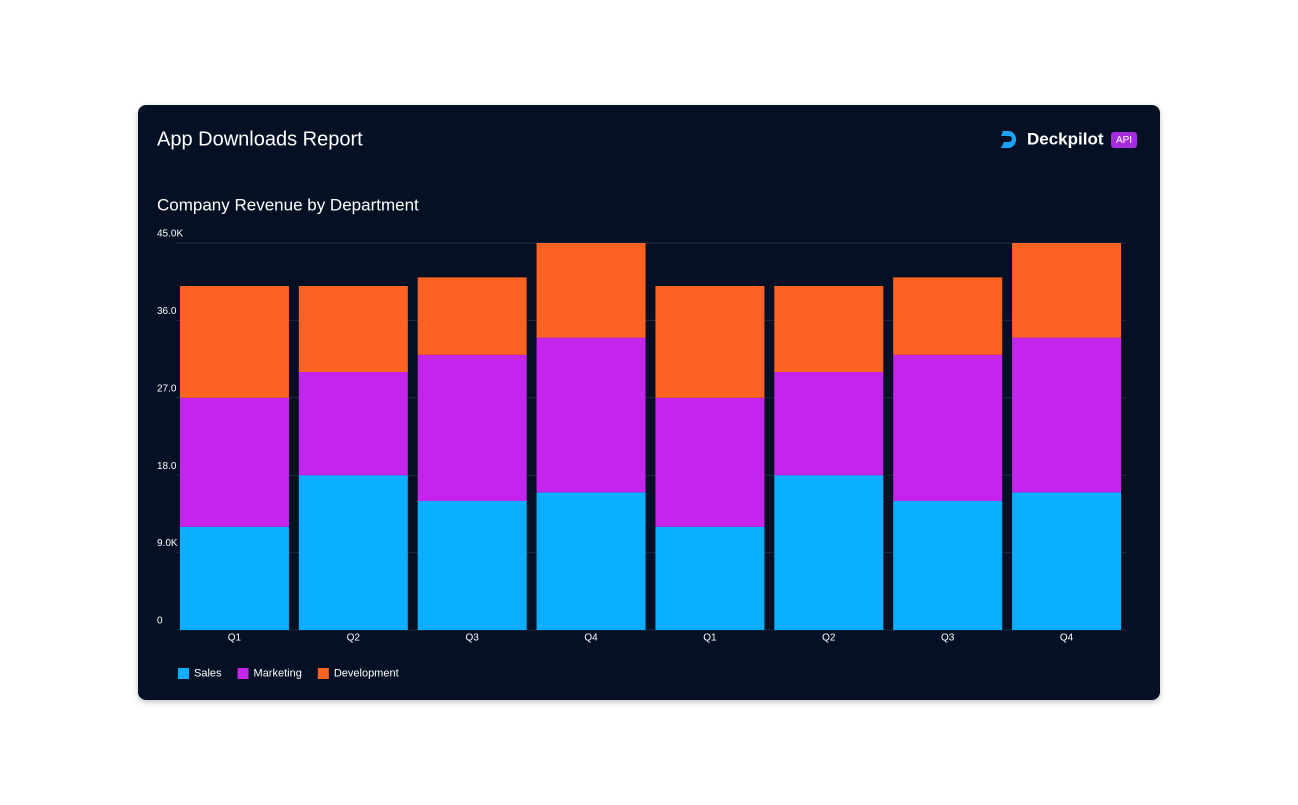  Describe the element at coordinates (167, 543) in the screenshot. I see `y-tick-label: 9.0K` at that location.